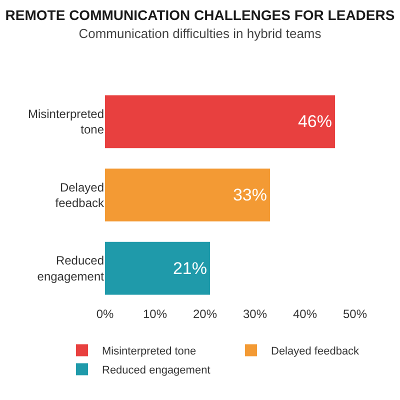 The image size is (400, 400). I want to click on y-tick-label: Reduced engagement, so click(71, 269).